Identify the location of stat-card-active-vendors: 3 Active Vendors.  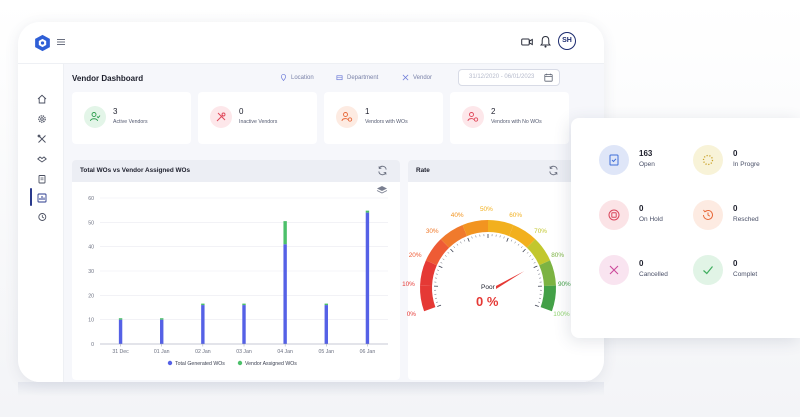
(131, 118).